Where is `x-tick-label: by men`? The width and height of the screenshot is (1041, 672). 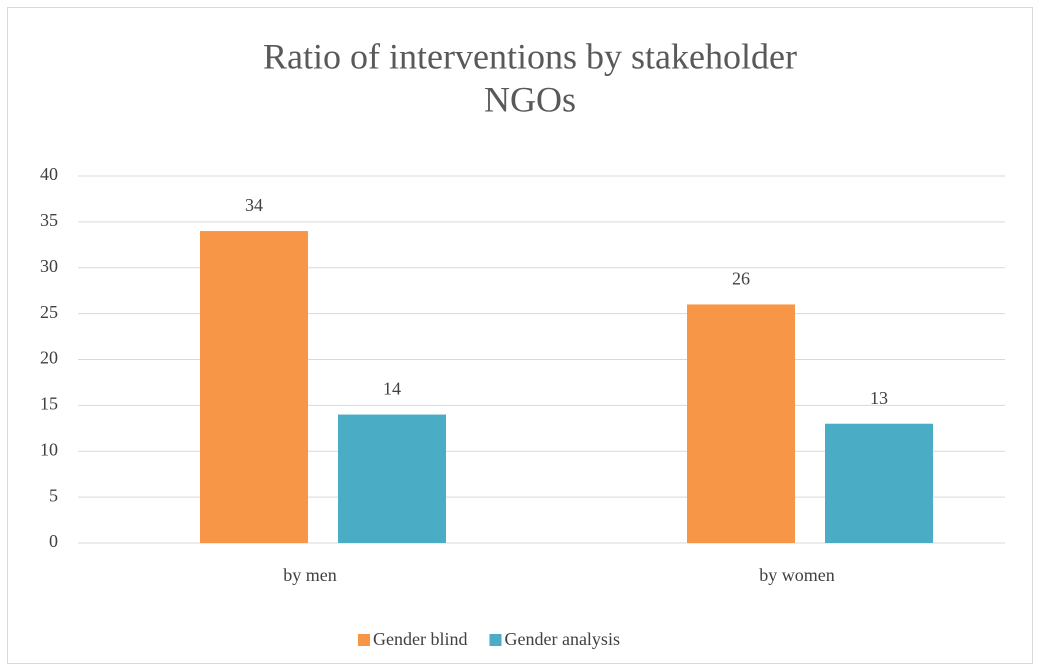
x-tick-label: by men is located at coordinates (310, 575).